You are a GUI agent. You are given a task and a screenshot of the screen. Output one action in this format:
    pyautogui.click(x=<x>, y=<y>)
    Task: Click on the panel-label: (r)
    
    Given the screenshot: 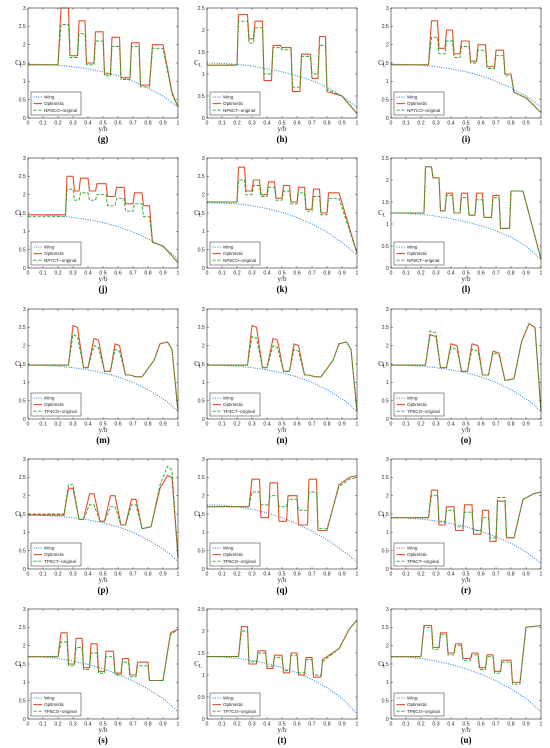 What is the action you would take?
    pyautogui.click(x=466, y=590)
    